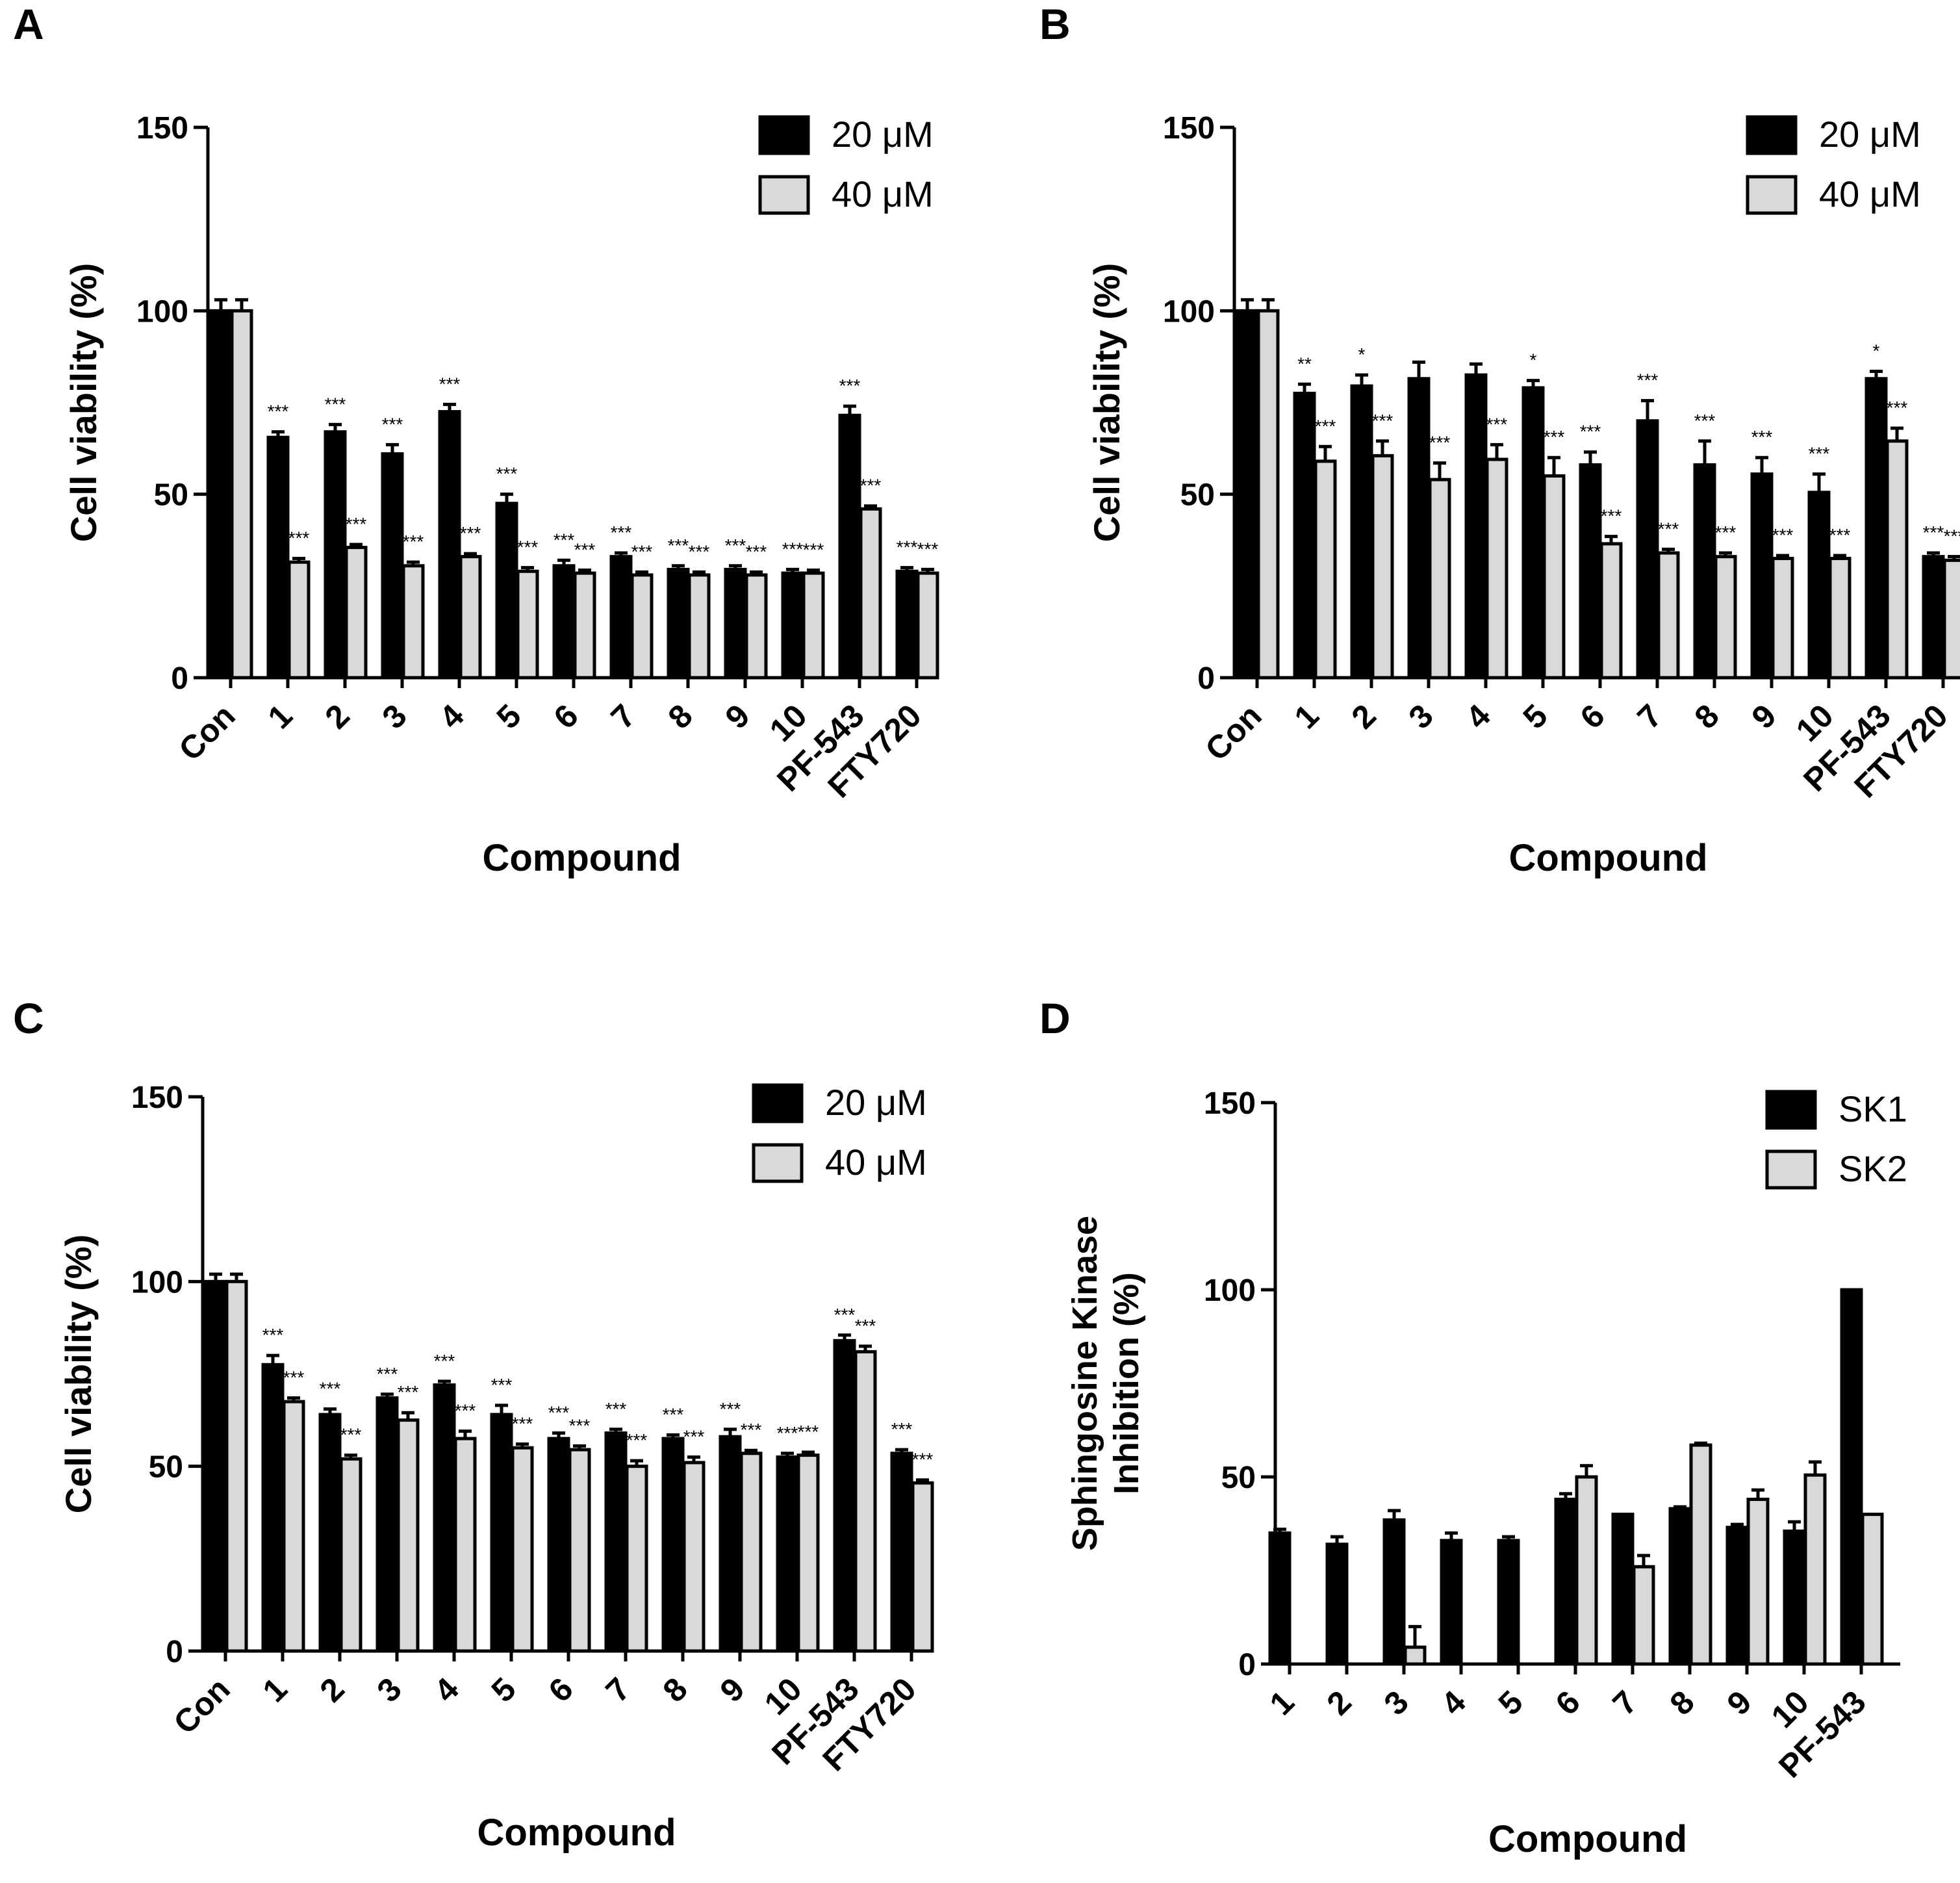 This screenshot has width=1960, height=1883. What do you see at coordinates (1833, 164) in the screenshot?
I see `legend: 20 μM 40 μM` at bounding box center [1833, 164].